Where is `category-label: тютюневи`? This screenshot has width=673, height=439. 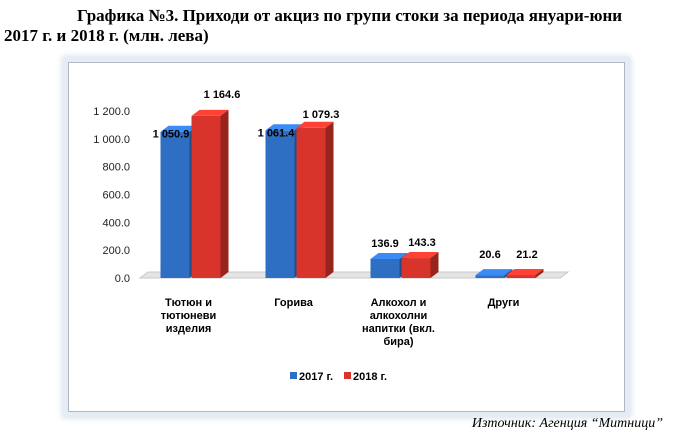
category-label: тютюневи is located at coordinates (189, 316).